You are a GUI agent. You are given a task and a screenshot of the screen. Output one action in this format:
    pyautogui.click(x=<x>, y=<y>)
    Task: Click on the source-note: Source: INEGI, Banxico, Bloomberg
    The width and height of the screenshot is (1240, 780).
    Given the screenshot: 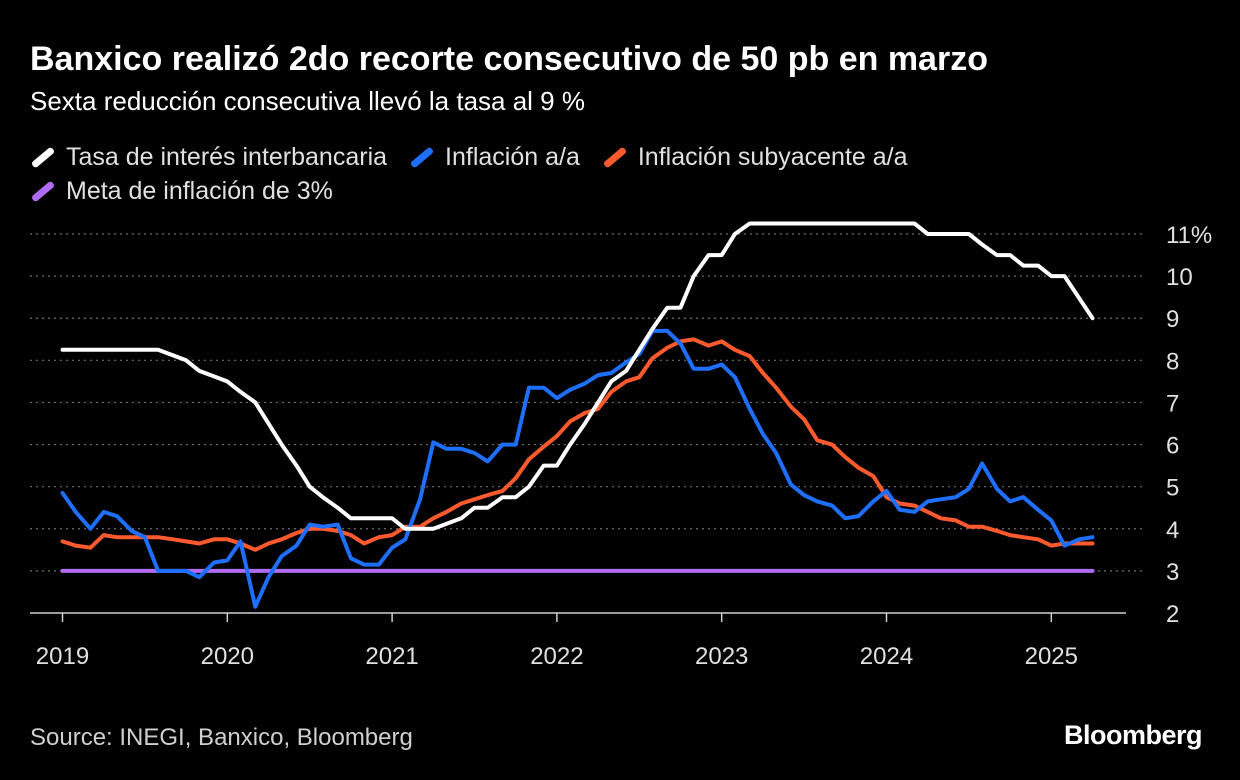 What is the action you would take?
    pyautogui.click(x=221, y=737)
    